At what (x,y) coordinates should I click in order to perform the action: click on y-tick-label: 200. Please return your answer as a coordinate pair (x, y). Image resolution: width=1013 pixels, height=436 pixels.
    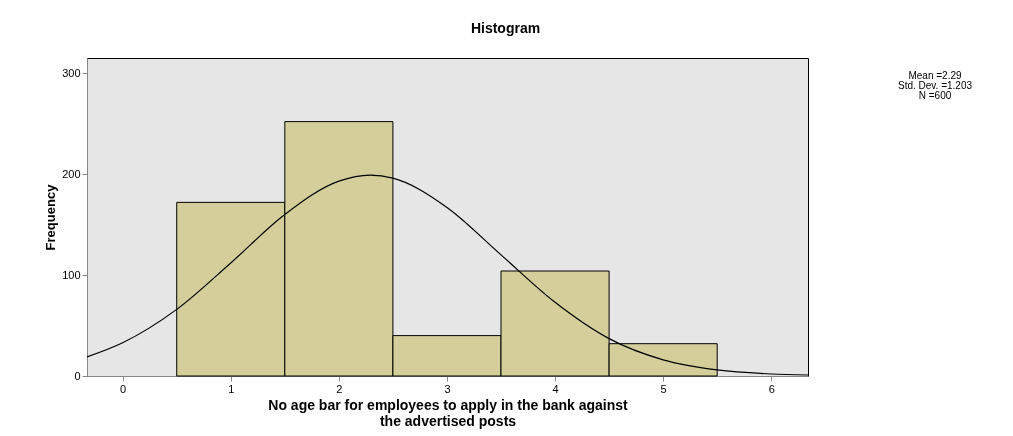
    Looking at the image, I should click on (71, 173).